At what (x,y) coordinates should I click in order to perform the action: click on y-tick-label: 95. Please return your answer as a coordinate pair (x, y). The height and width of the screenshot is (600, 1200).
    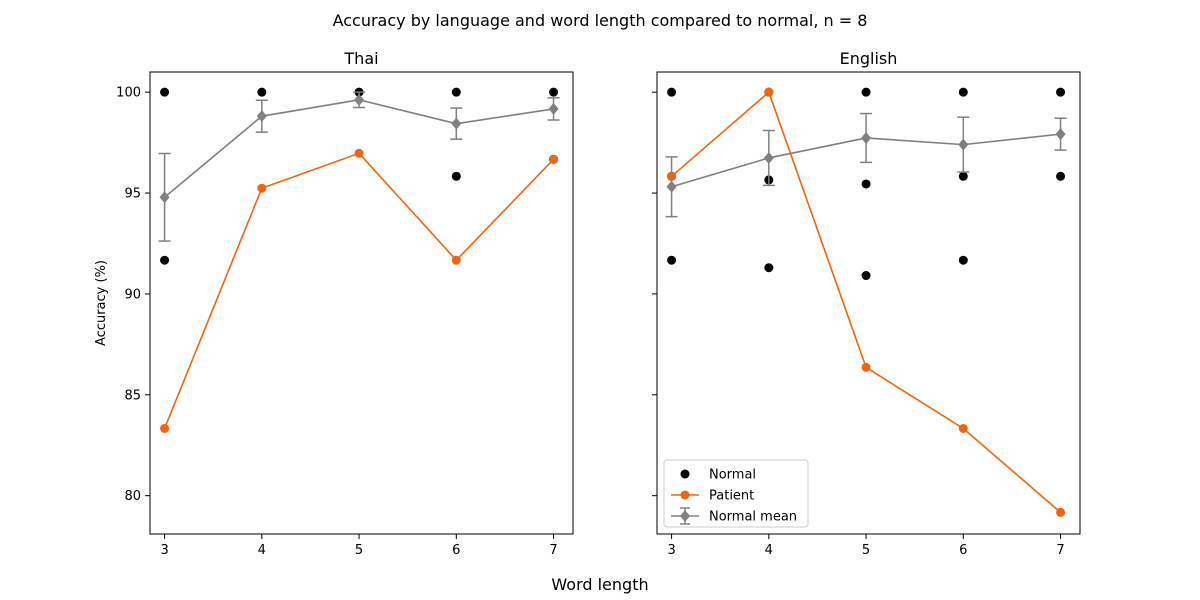
    Looking at the image, I should click on (132, 194).